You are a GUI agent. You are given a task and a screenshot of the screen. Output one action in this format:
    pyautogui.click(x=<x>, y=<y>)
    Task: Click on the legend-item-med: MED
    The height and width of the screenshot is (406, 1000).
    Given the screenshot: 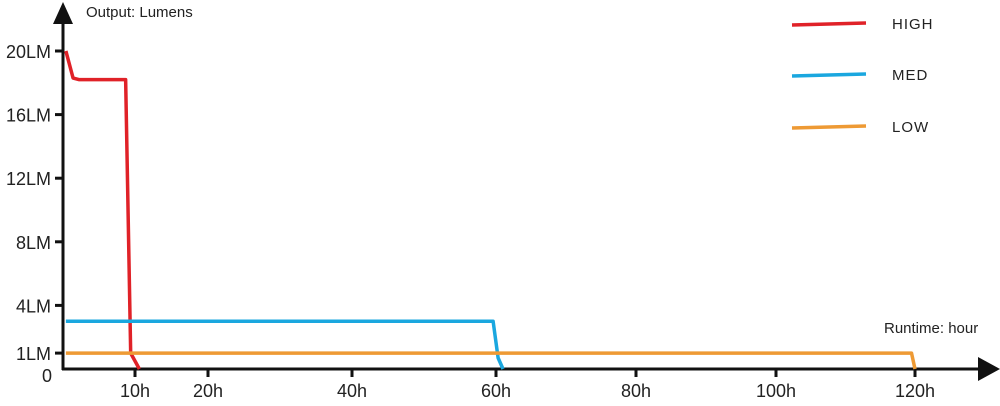 What is the action you would take?
    pyautogui.click(x=859, y=75)
    